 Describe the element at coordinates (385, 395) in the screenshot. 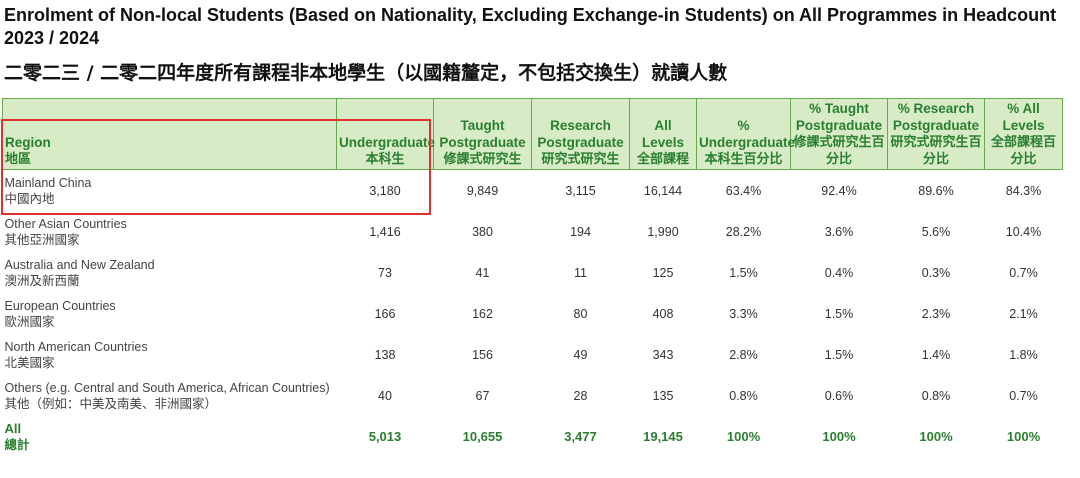

I see `table-cell: 40` at that location.